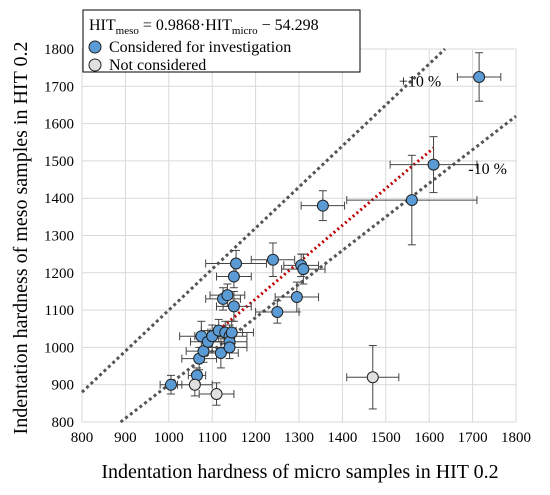 The image size is (550, 495). What do you see at coordinates (59, 87) in the screenshot?
I see `y-tick-label: 1700` at bounding box center [59, 87].